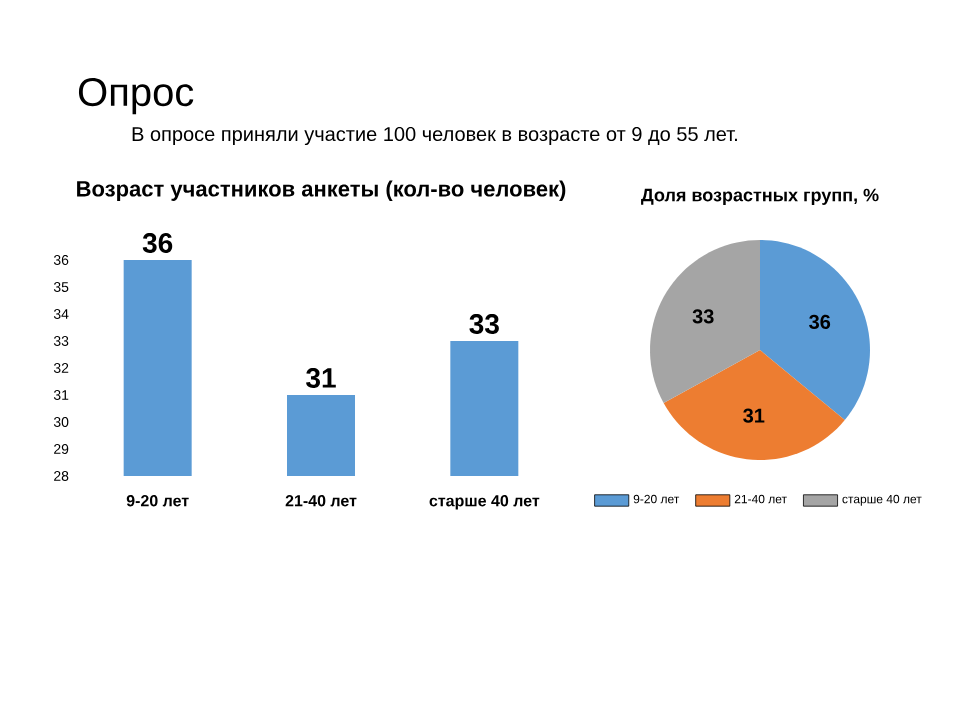  Describe the element at coordinates (321, 190) in the screenshot. I see `chart-title: Возраст участников анкеты (кол-во человек)` at that location.